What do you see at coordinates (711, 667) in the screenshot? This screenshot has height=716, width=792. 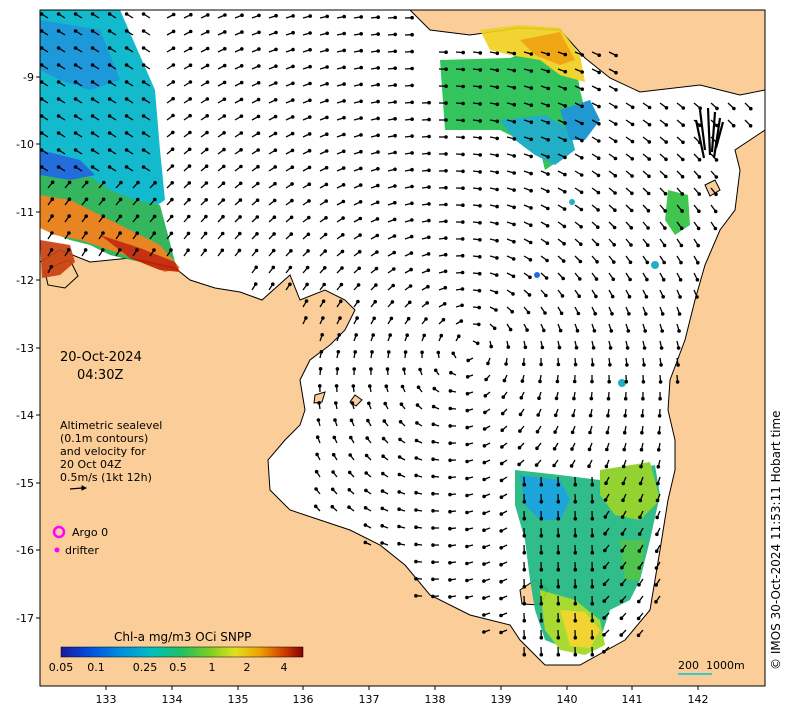 I see `scale-bar: 200 1000m` at bounding box center [711, 667].